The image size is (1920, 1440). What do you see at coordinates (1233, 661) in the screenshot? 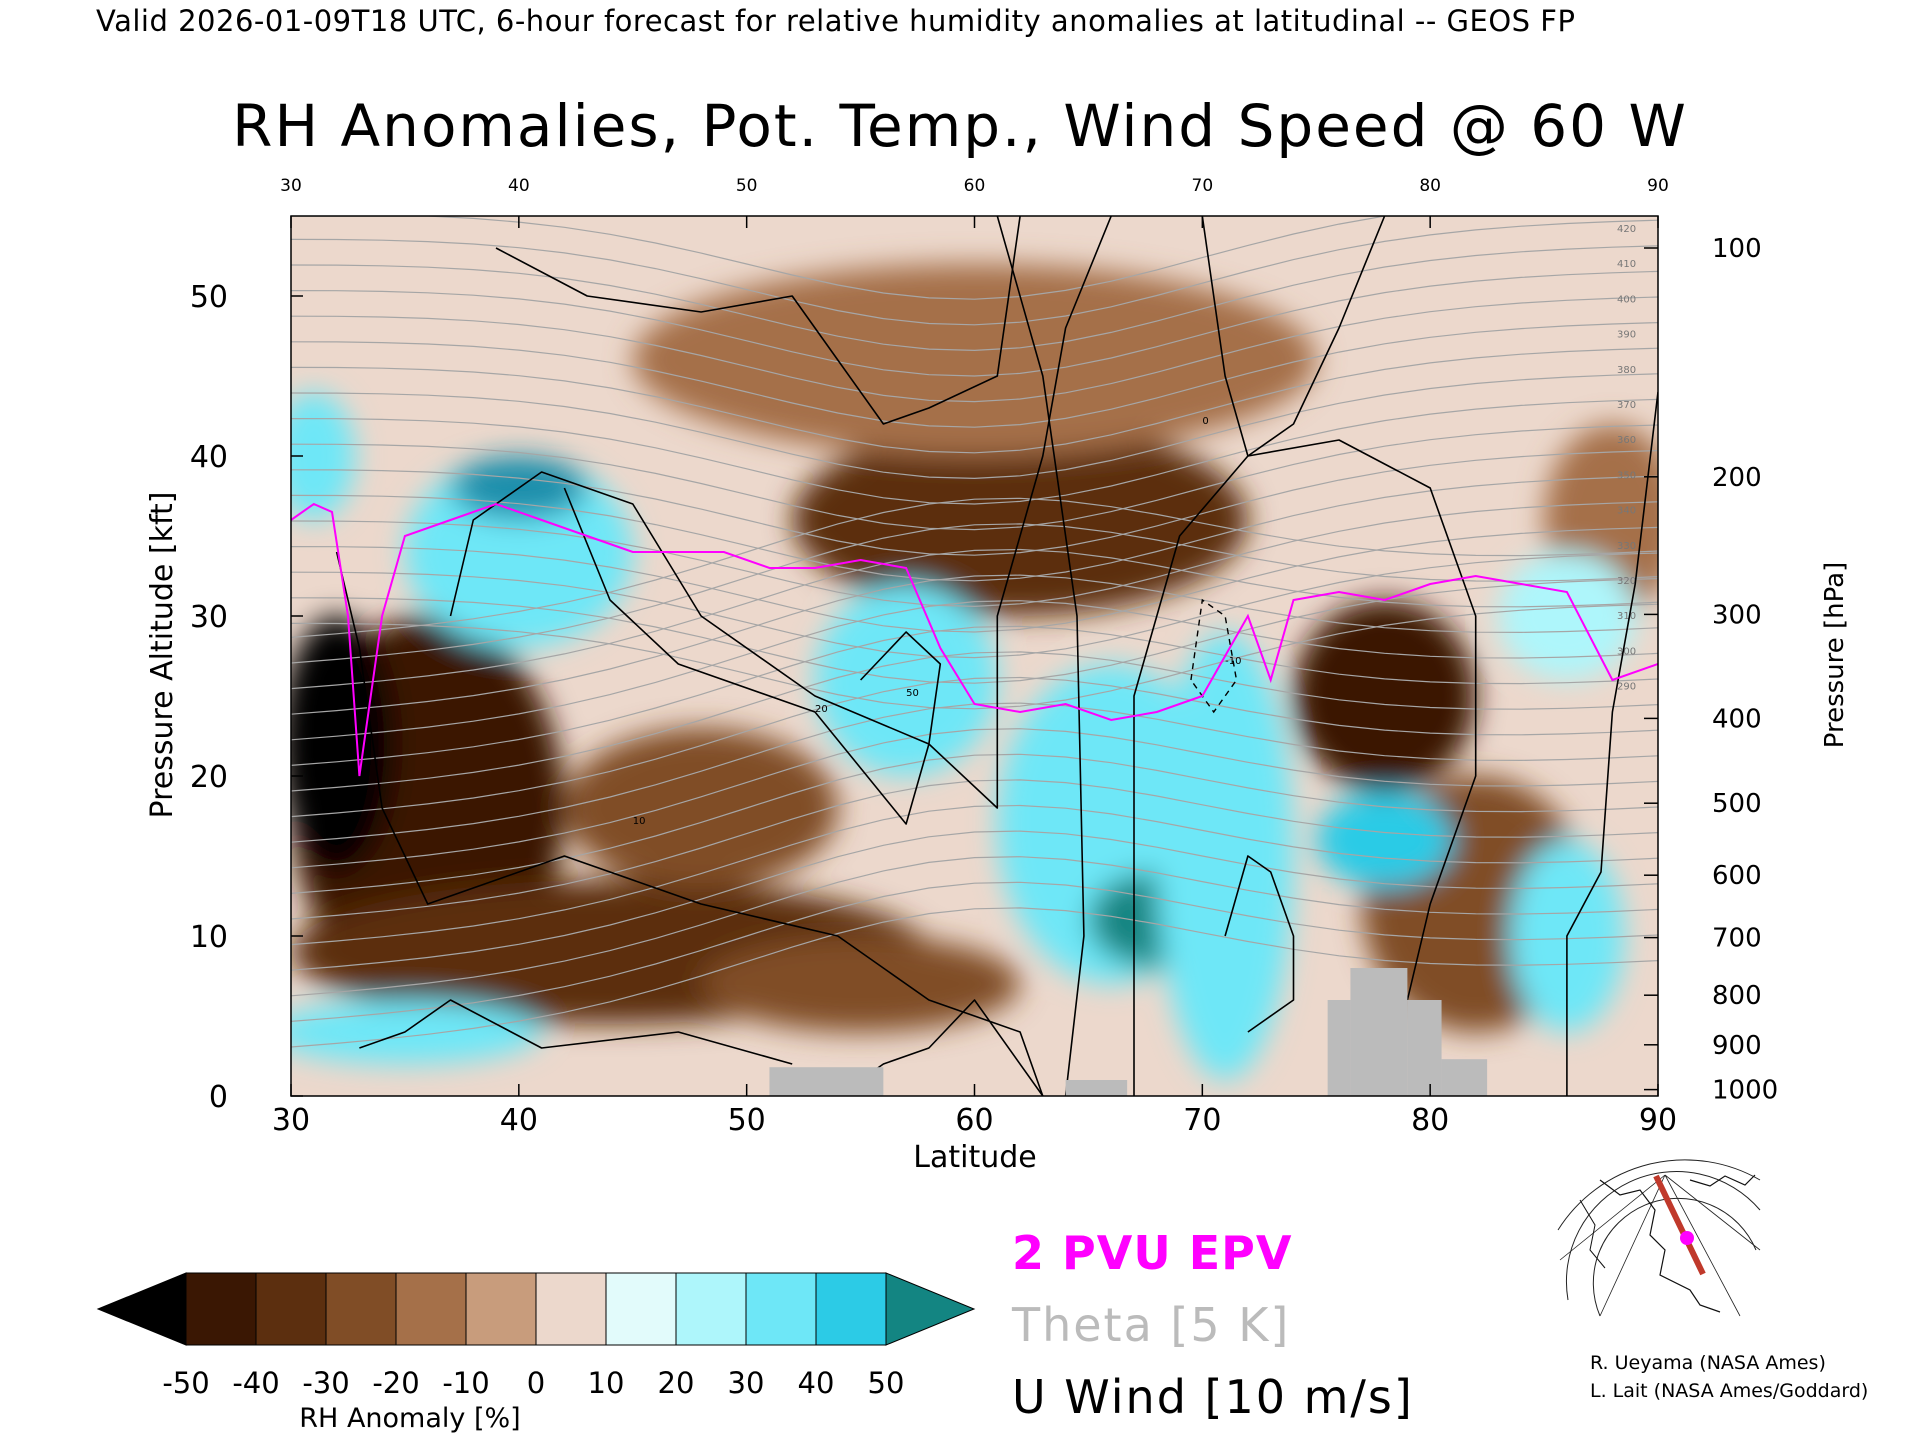
I see `u-wind-label: -10` at bounding box center [1233, 661].